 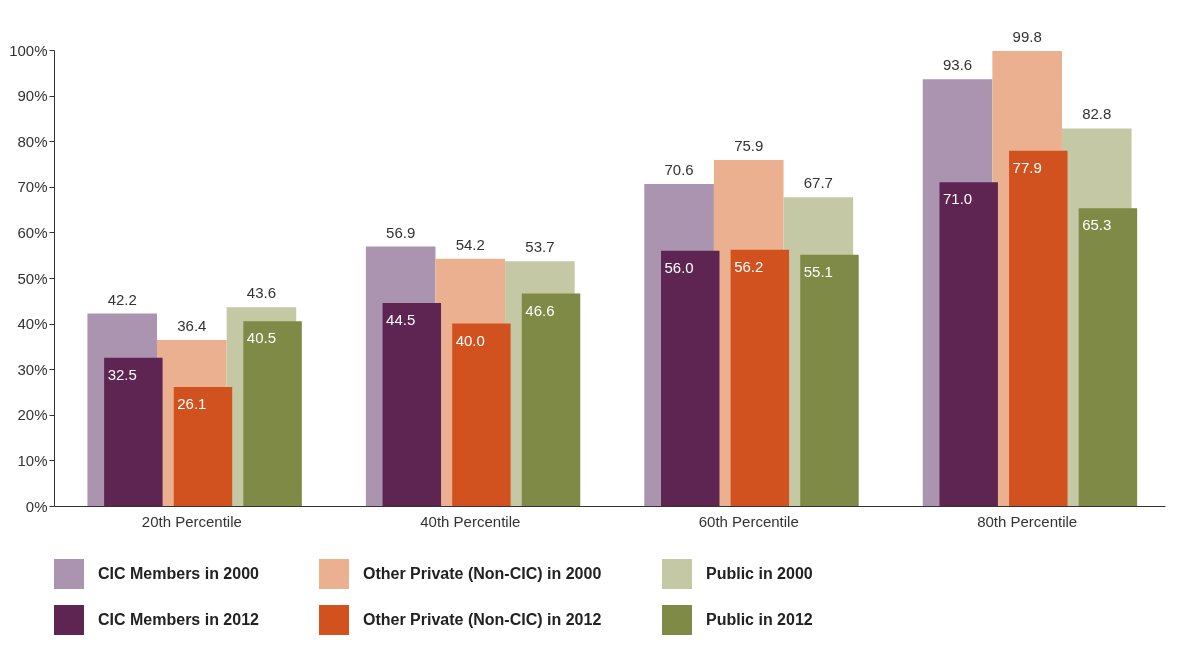 What do you see at coordinates (679, 267) in the screenshot?
I see `data-label: 56.0` at bounding box center [679, 267].